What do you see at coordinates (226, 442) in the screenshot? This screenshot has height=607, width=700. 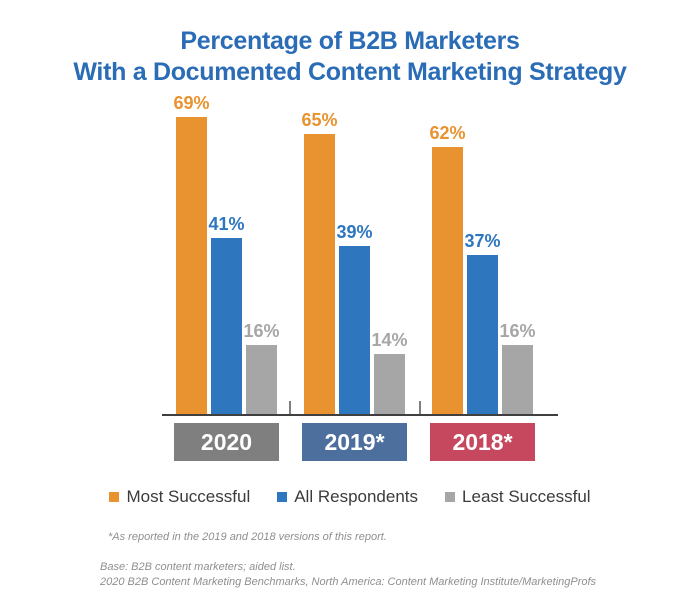 I see `category-label-2020: 2020` at bounding box center [226, 442].